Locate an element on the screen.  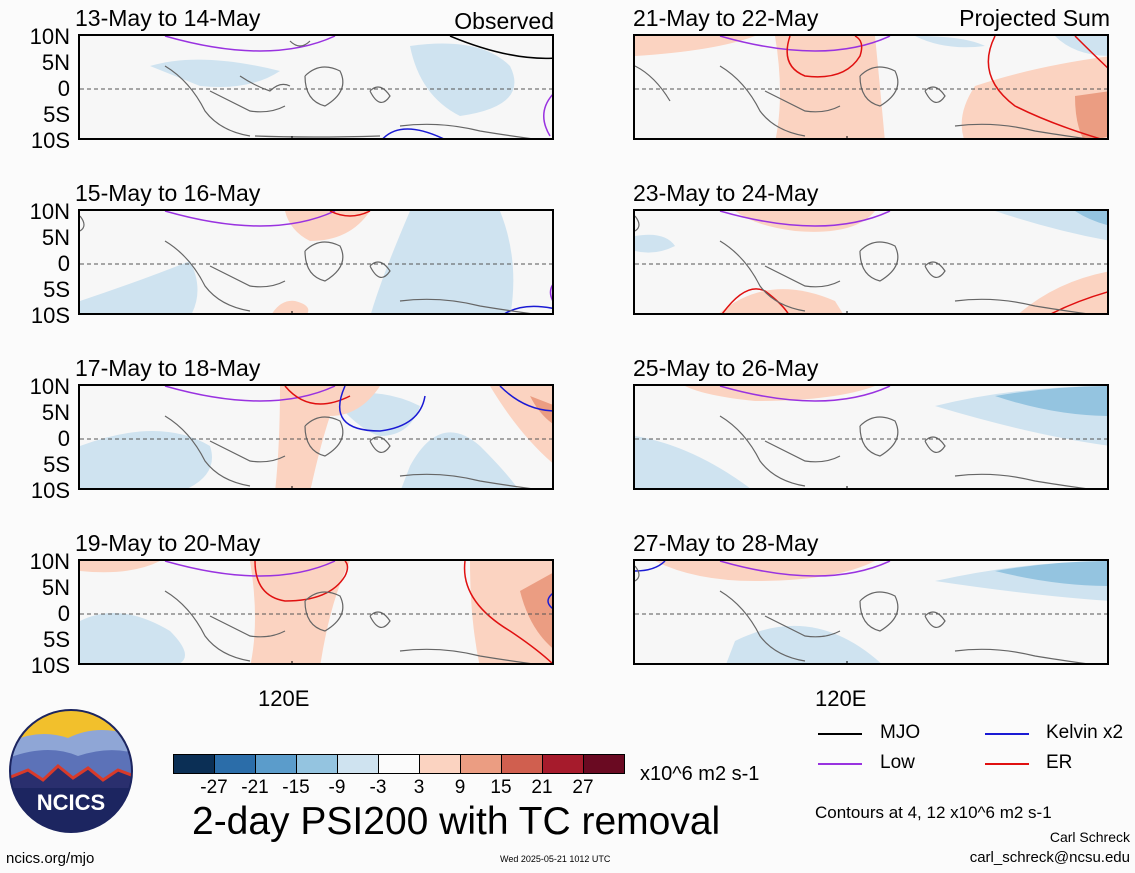
panel-title: 27-May to 28-May is located at coordinates (726, 543).